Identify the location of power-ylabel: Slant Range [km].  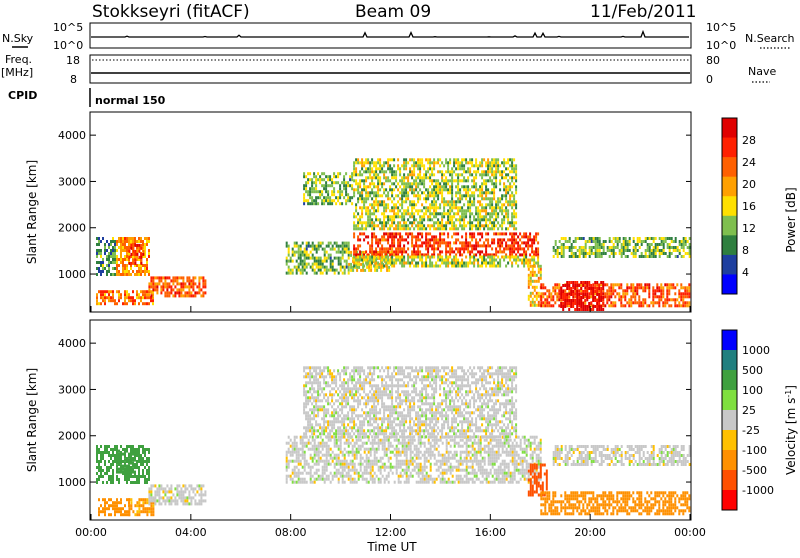
(32, 212).